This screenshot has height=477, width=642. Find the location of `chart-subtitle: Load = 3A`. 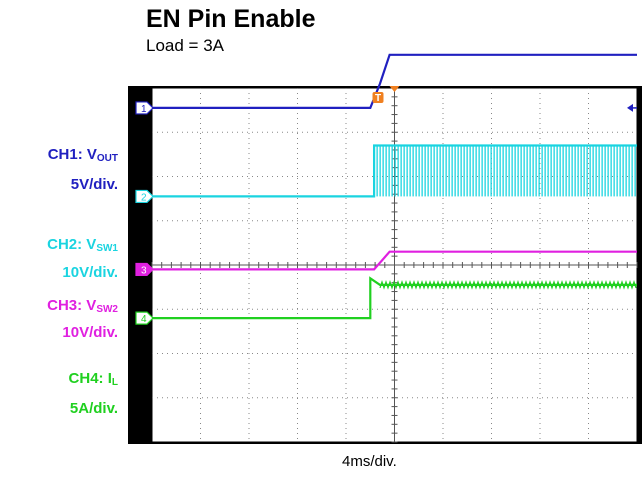

chart-subtitle: Load = 3A is located at coordinates (185, 45).